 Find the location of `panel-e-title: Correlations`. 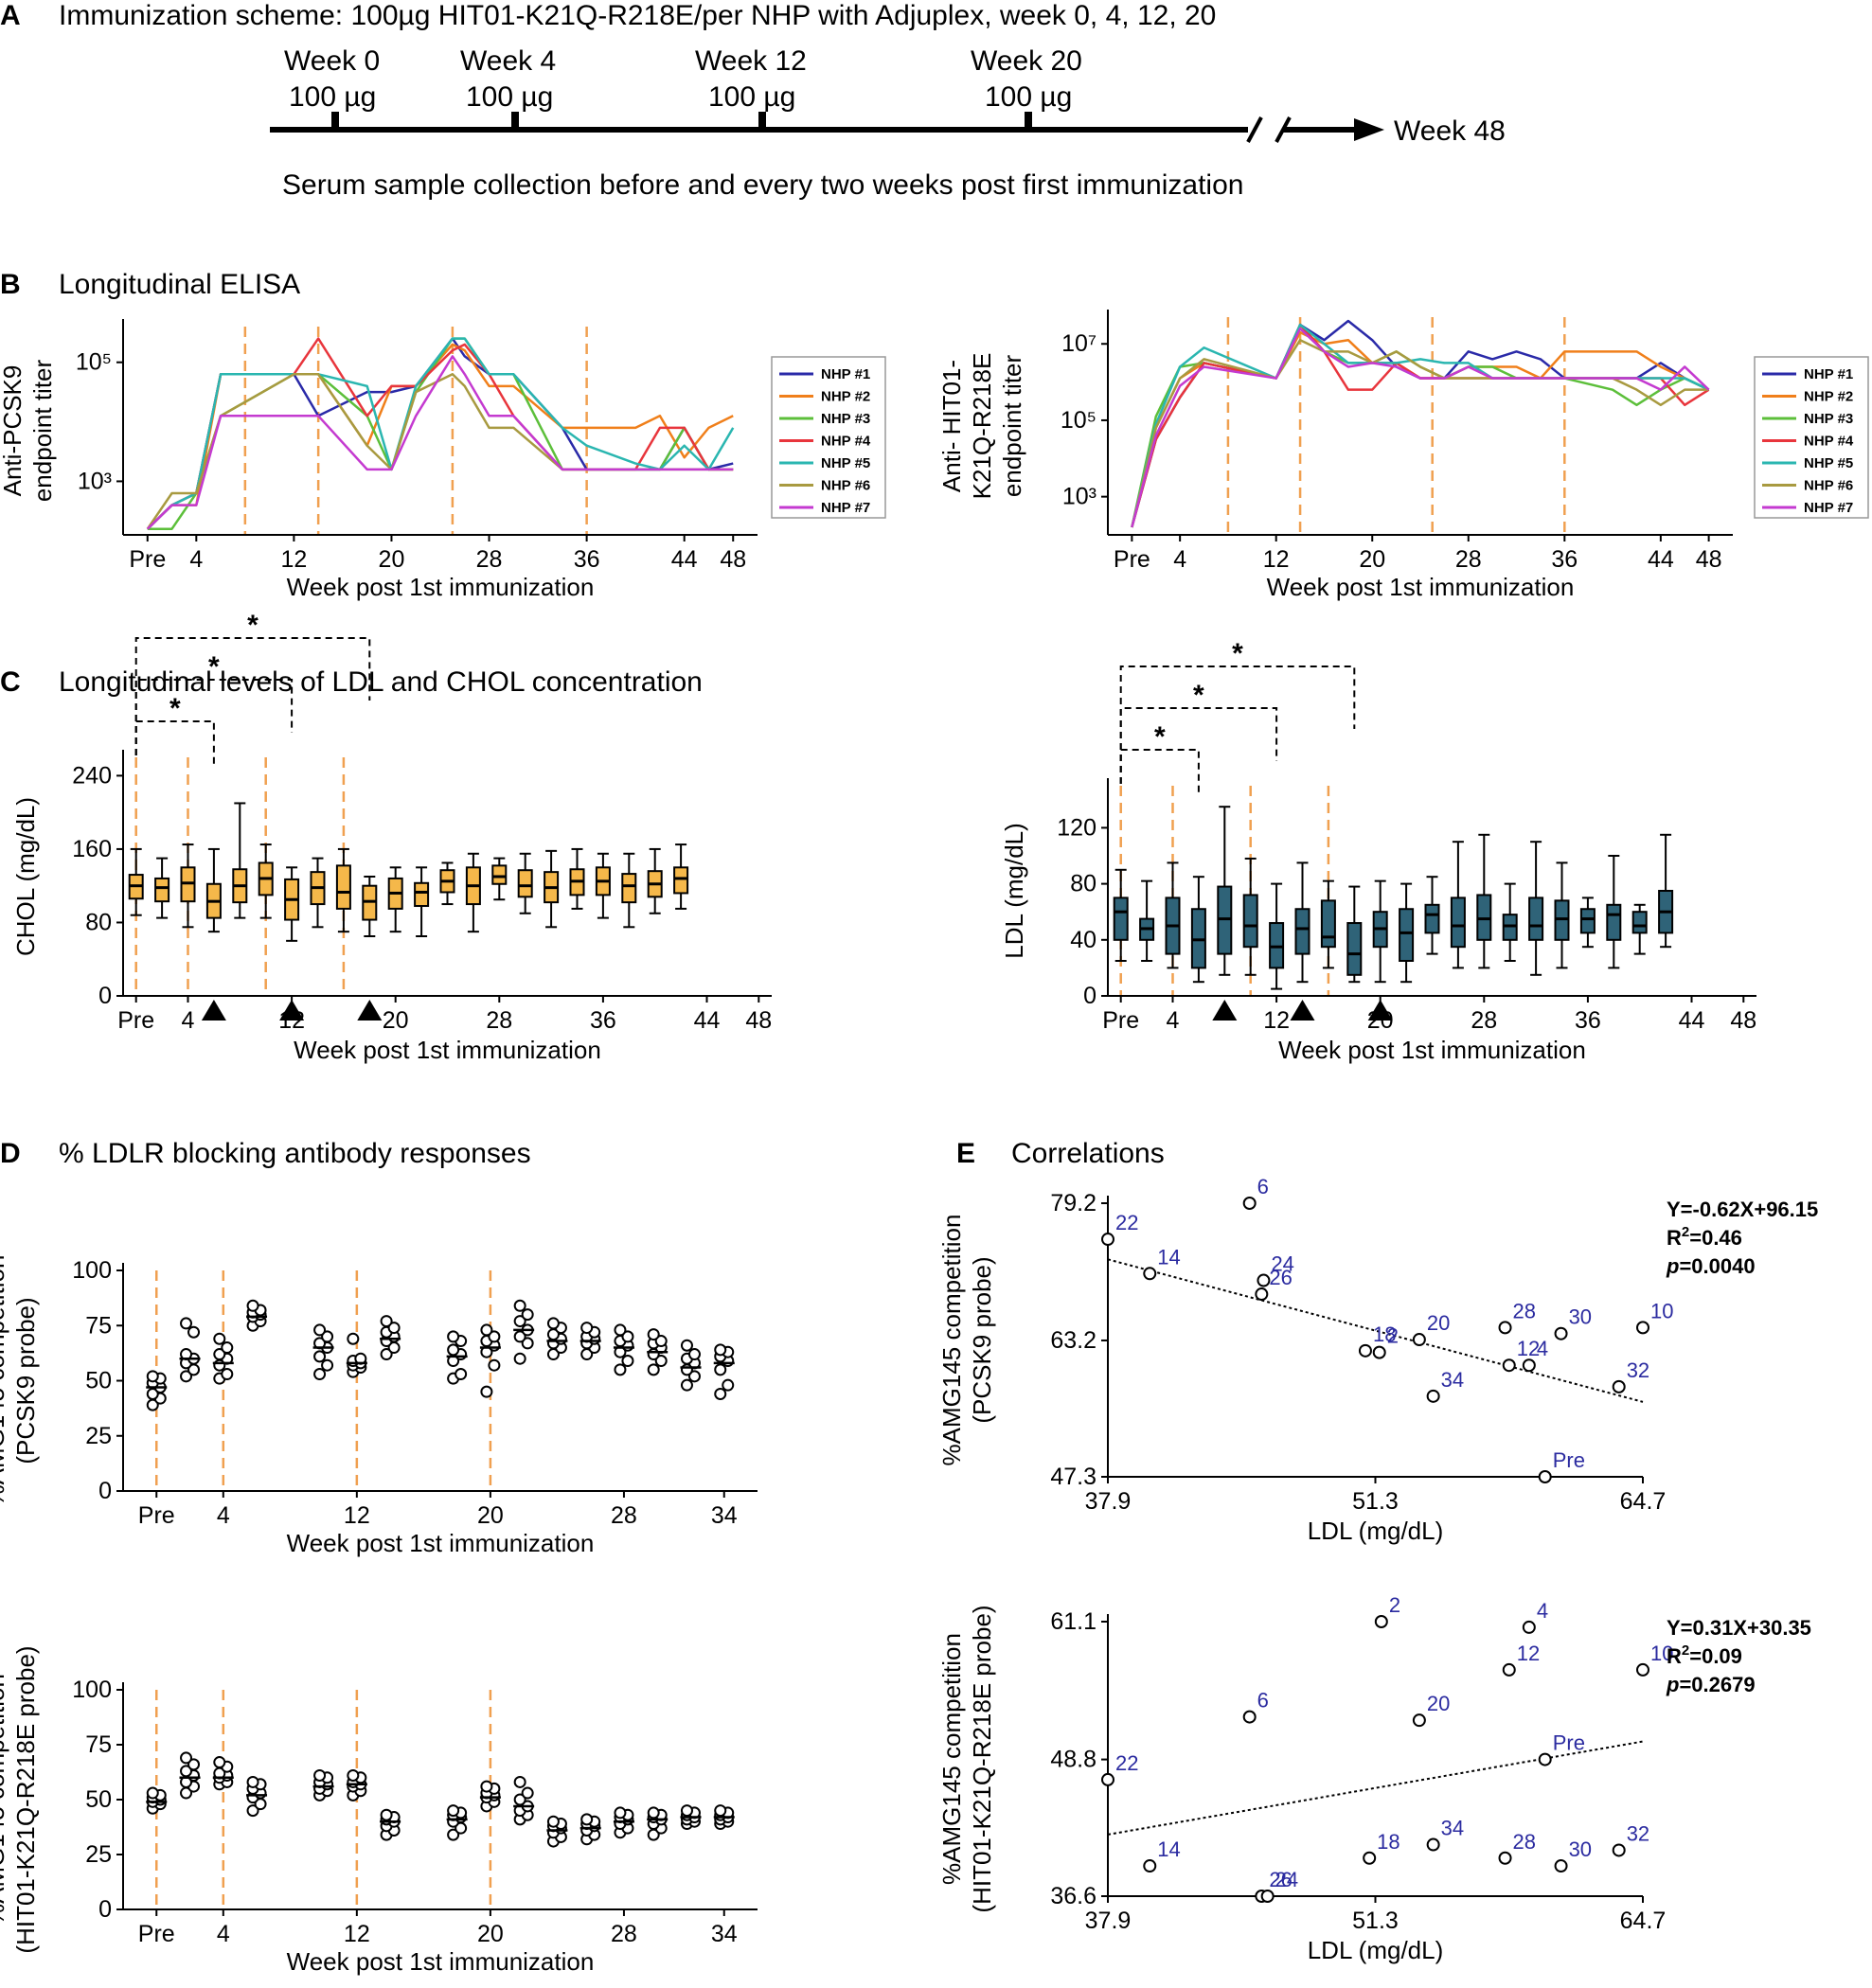

panel-e-title: Correlations is located at coordinates (1088, 1153).